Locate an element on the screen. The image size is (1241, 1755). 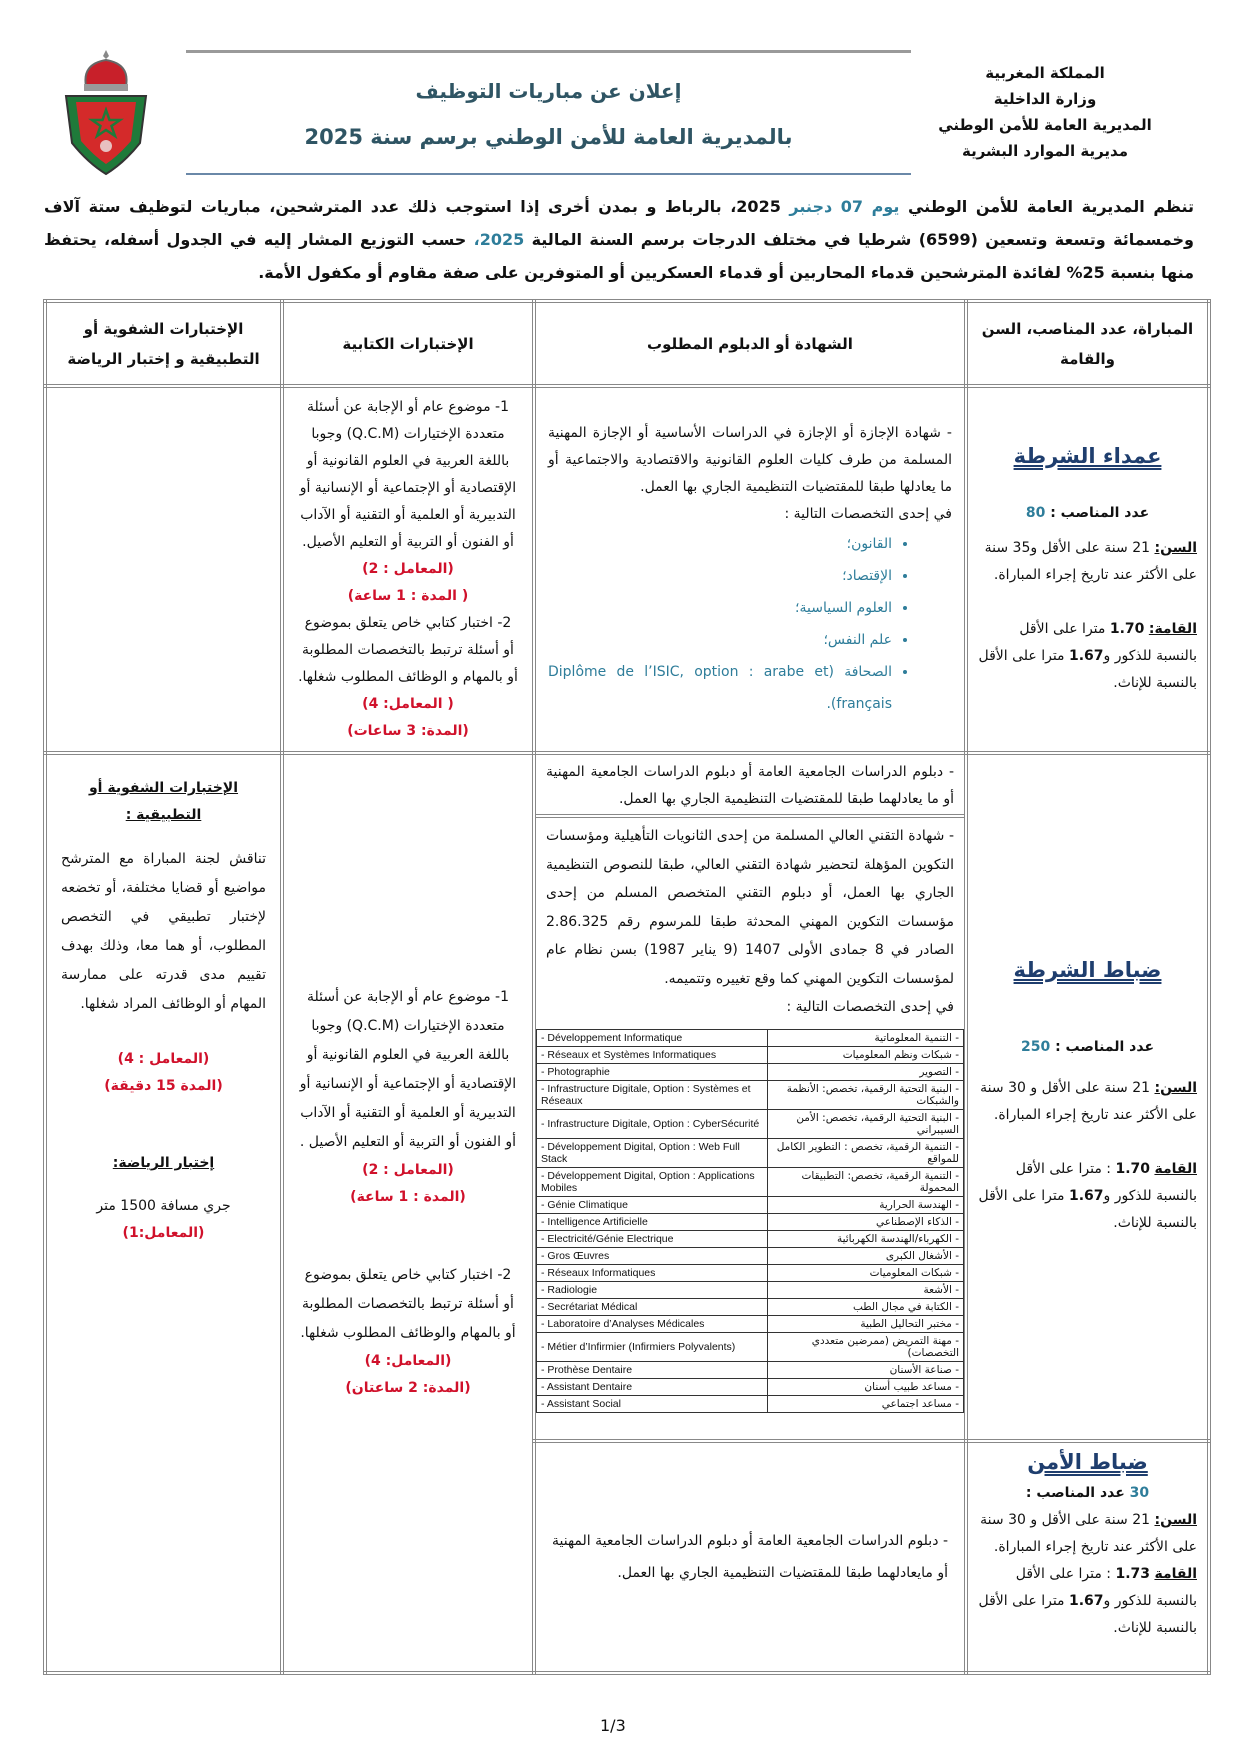
duration: (المدة 15 دقيقة) is located at coordinates (163, 1086).